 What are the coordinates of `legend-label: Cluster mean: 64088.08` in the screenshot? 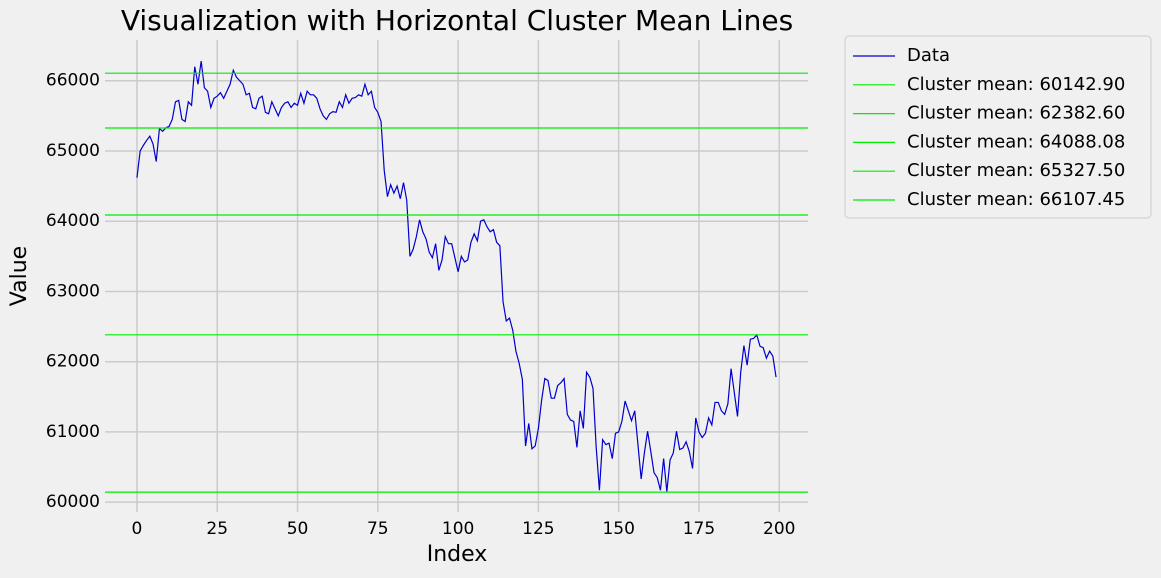 It's located at (1016, 141).